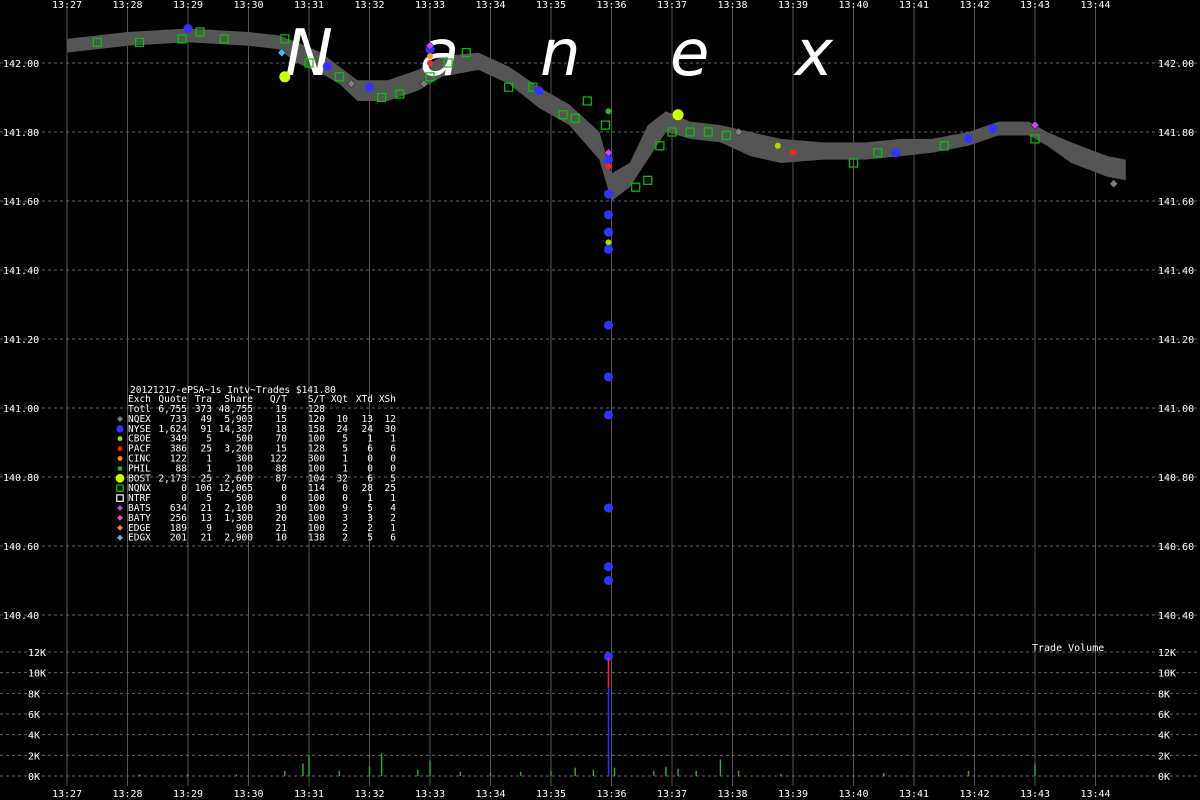 The height and width of the screenshot is (800, 1200). What do you see at coordinates (316, 429) in the screenshot?
I see `legend-cell: 158` at bounding box center [316, 429].